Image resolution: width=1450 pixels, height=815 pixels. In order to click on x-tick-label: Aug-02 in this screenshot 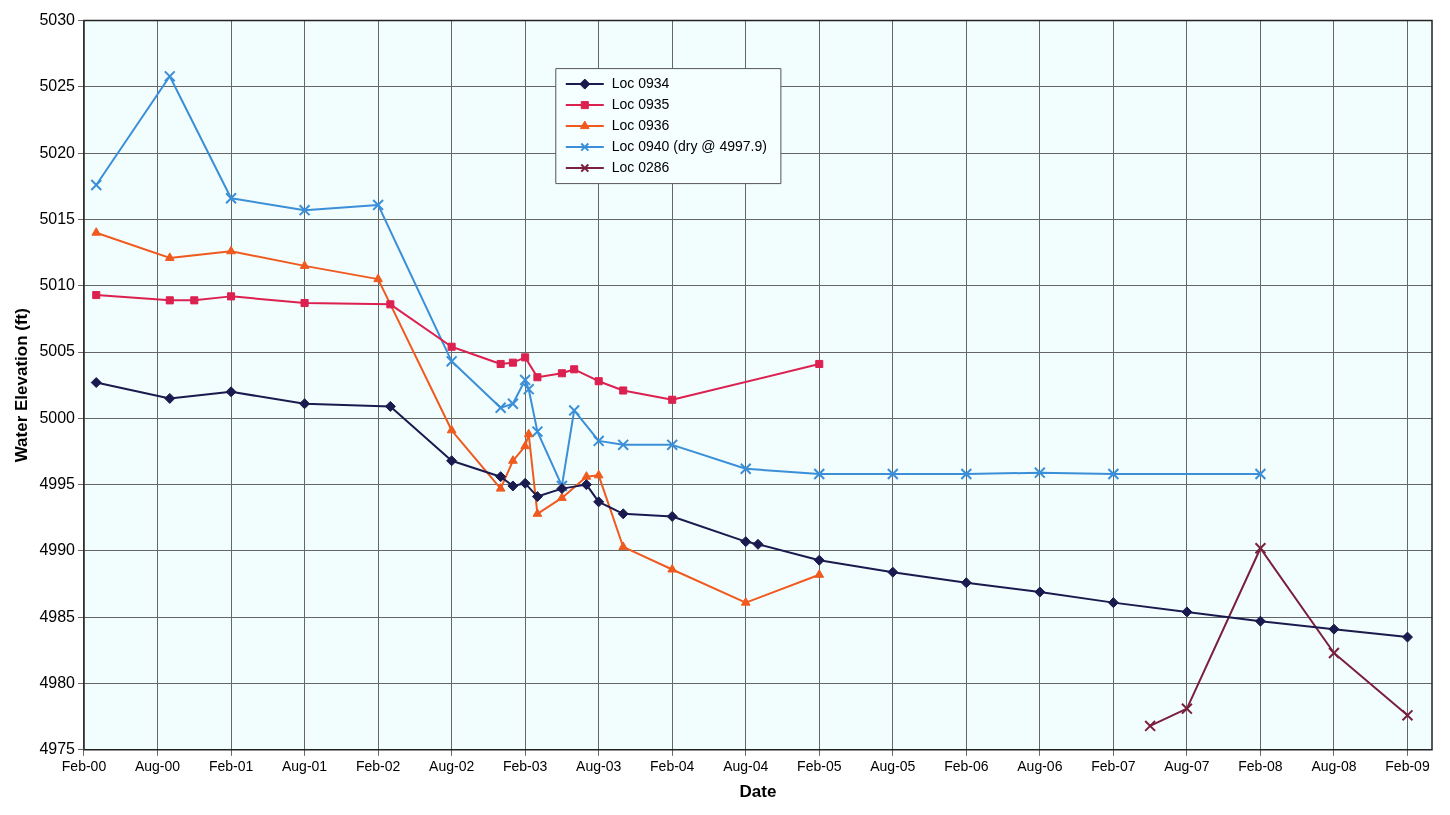, I will do `click(452, 766)`.